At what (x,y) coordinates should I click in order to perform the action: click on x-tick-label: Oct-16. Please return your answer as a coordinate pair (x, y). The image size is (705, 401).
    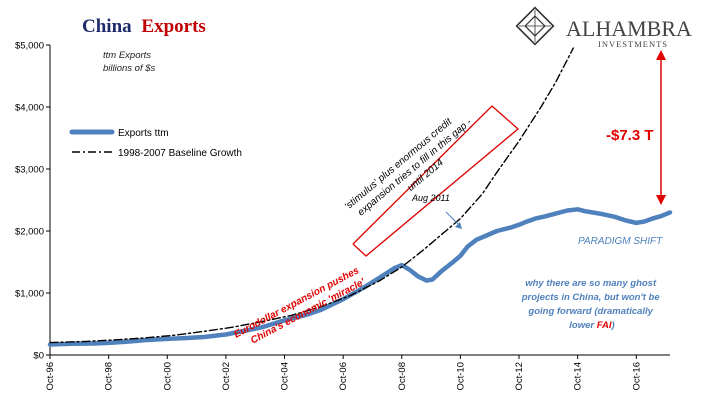
    Looking at the image, I should click on (636, 376).